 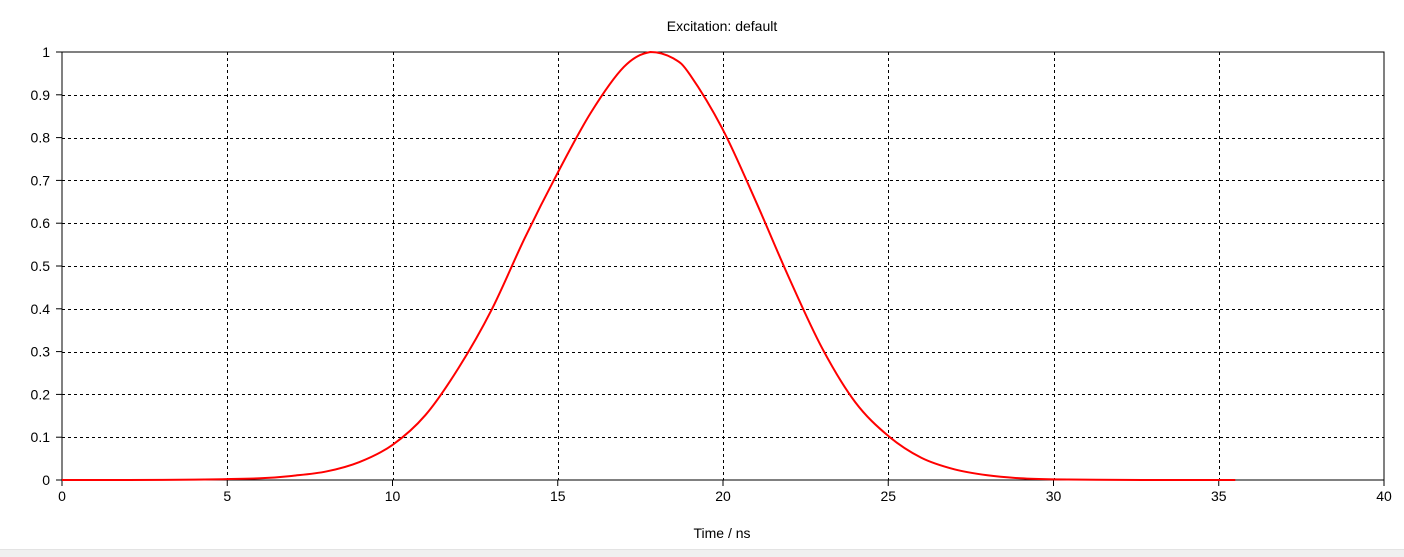 I want to click on chart-title: Excitation: default, so click(x=722, y=26).